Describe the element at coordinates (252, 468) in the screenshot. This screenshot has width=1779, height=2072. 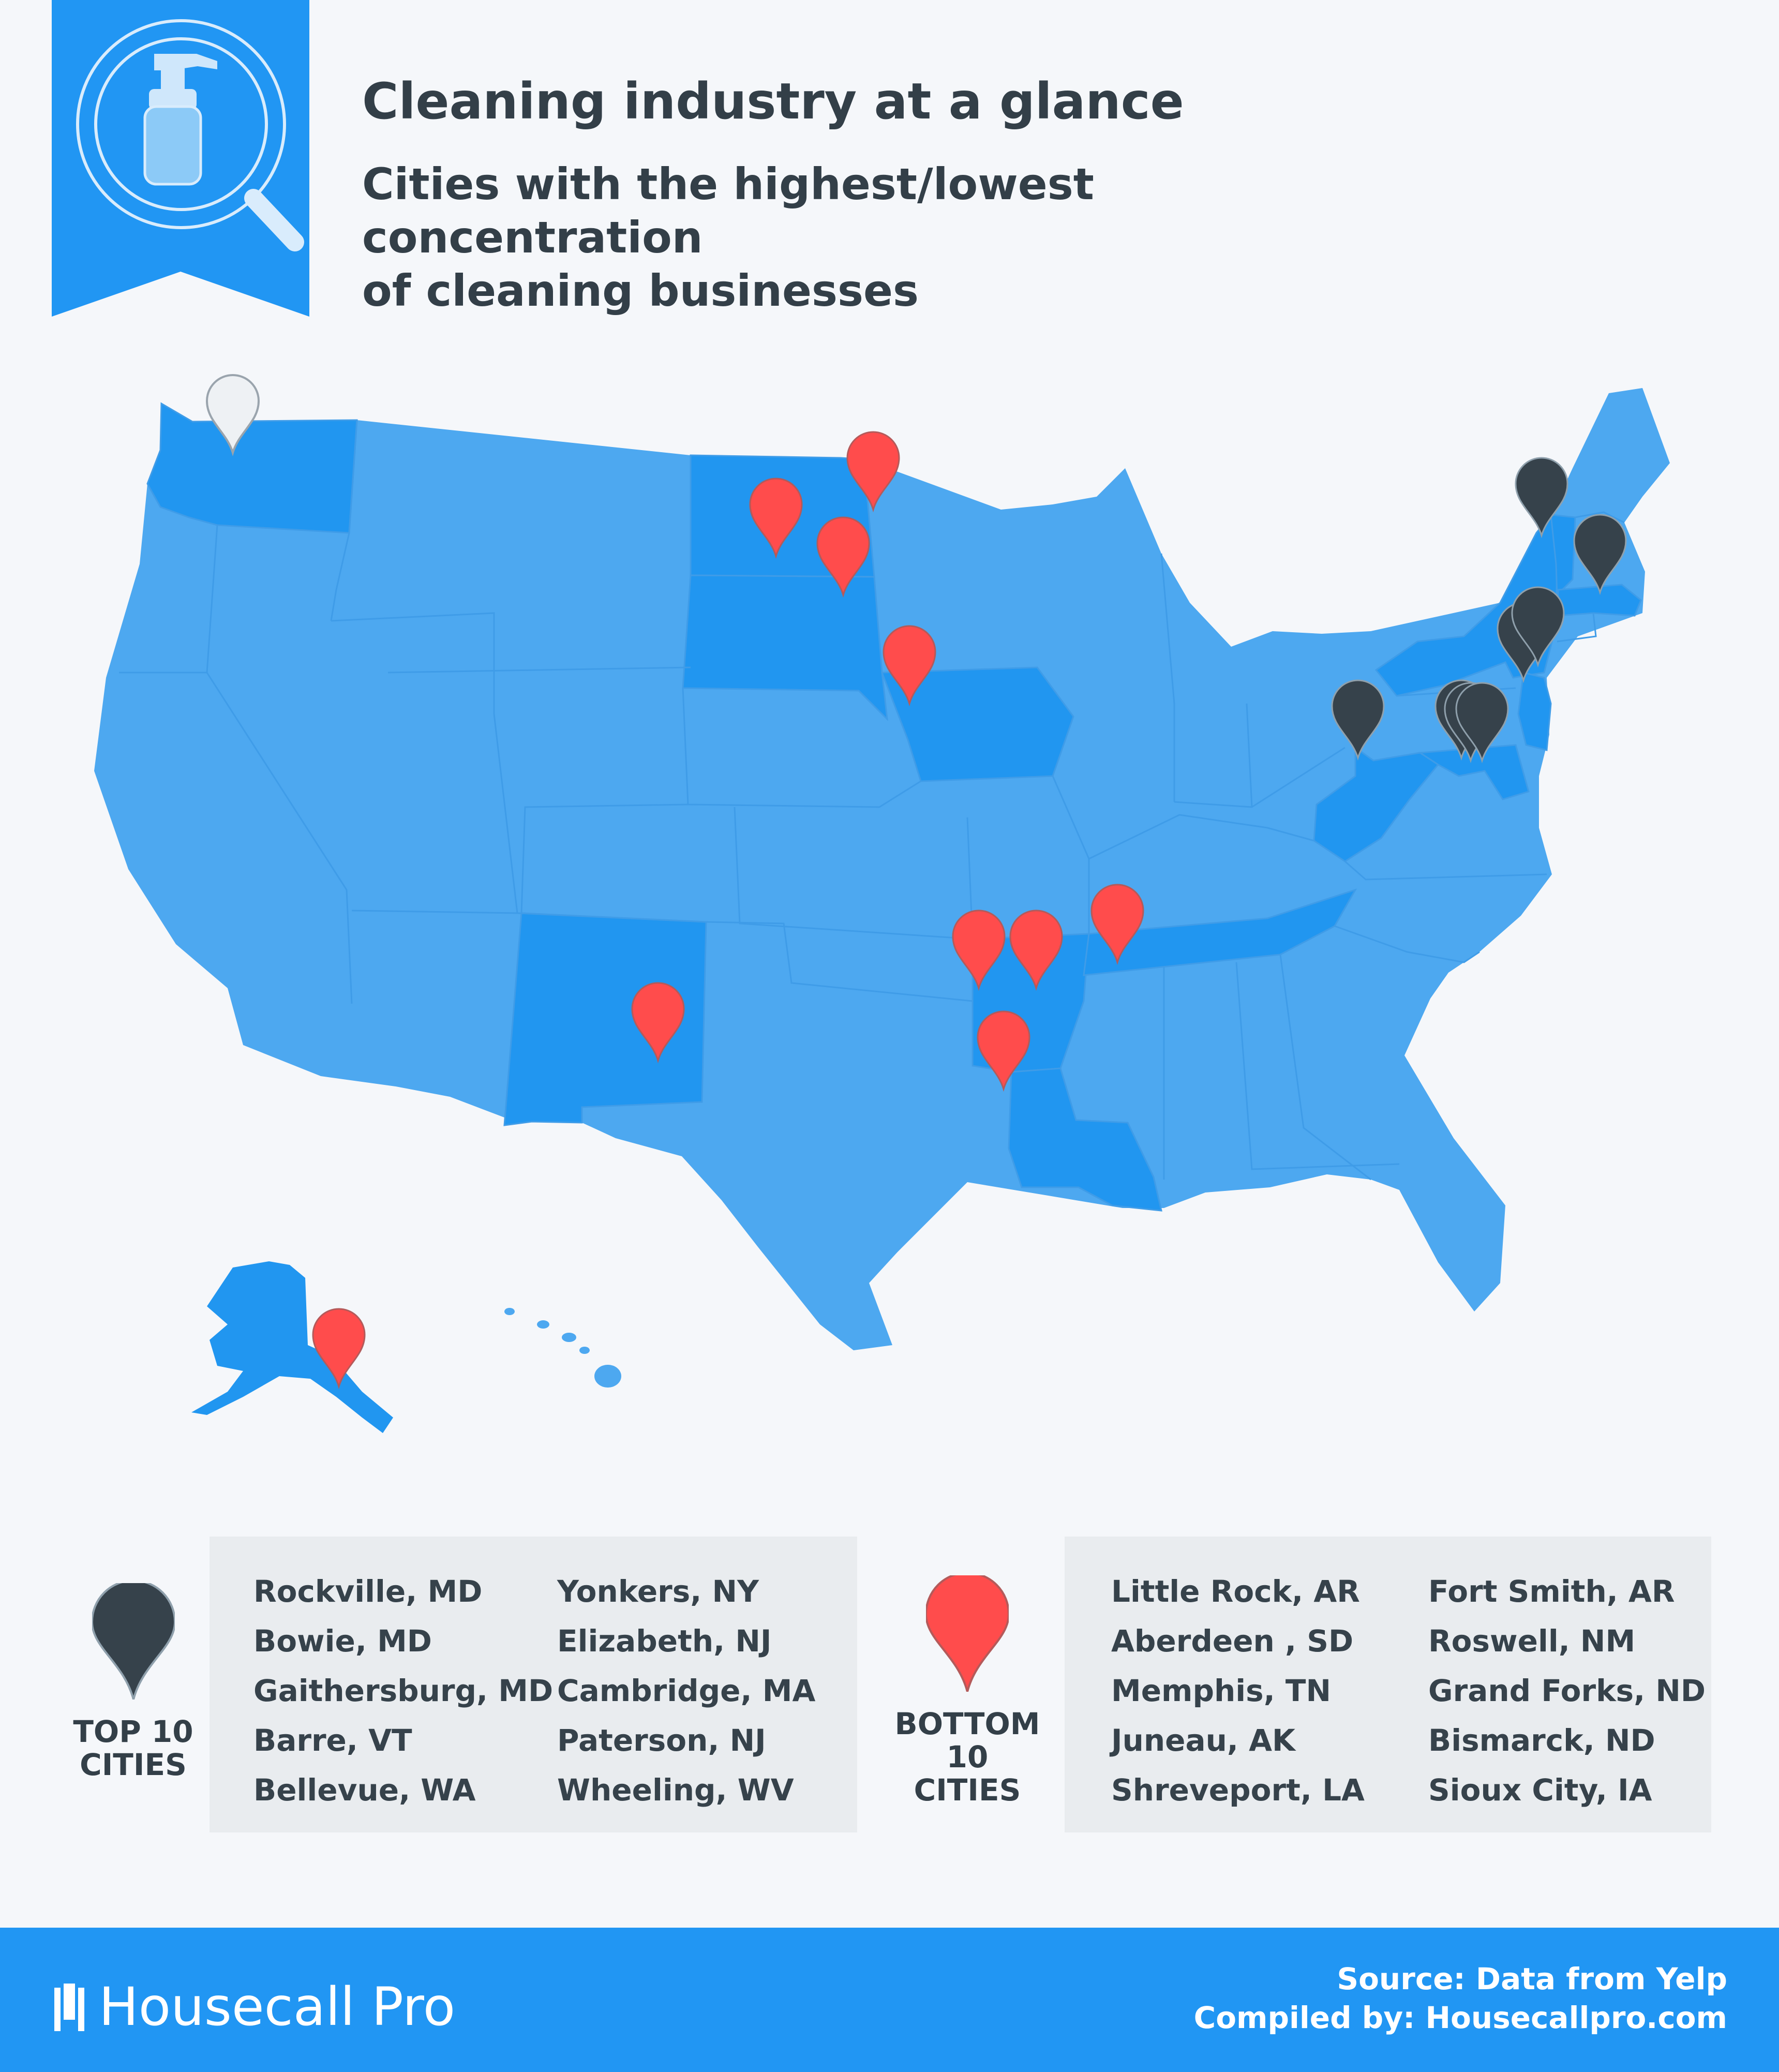
I see `state-wa` at that location.